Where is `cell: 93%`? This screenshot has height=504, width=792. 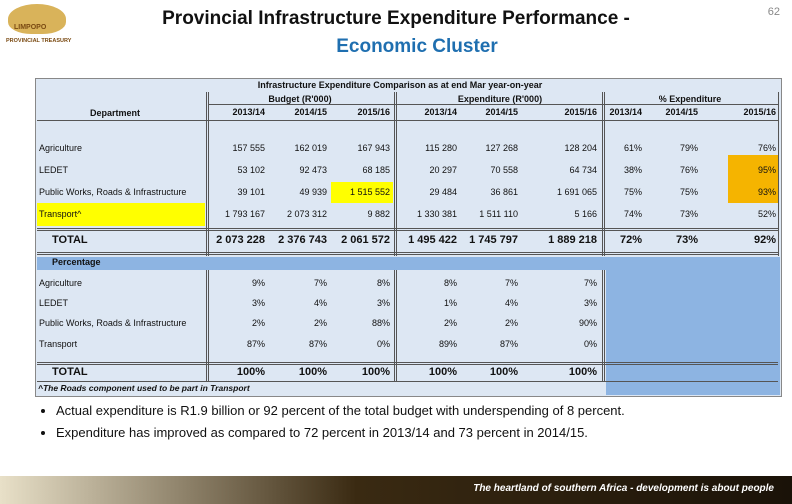 cell: 93% is located at coordinates (766, 192).